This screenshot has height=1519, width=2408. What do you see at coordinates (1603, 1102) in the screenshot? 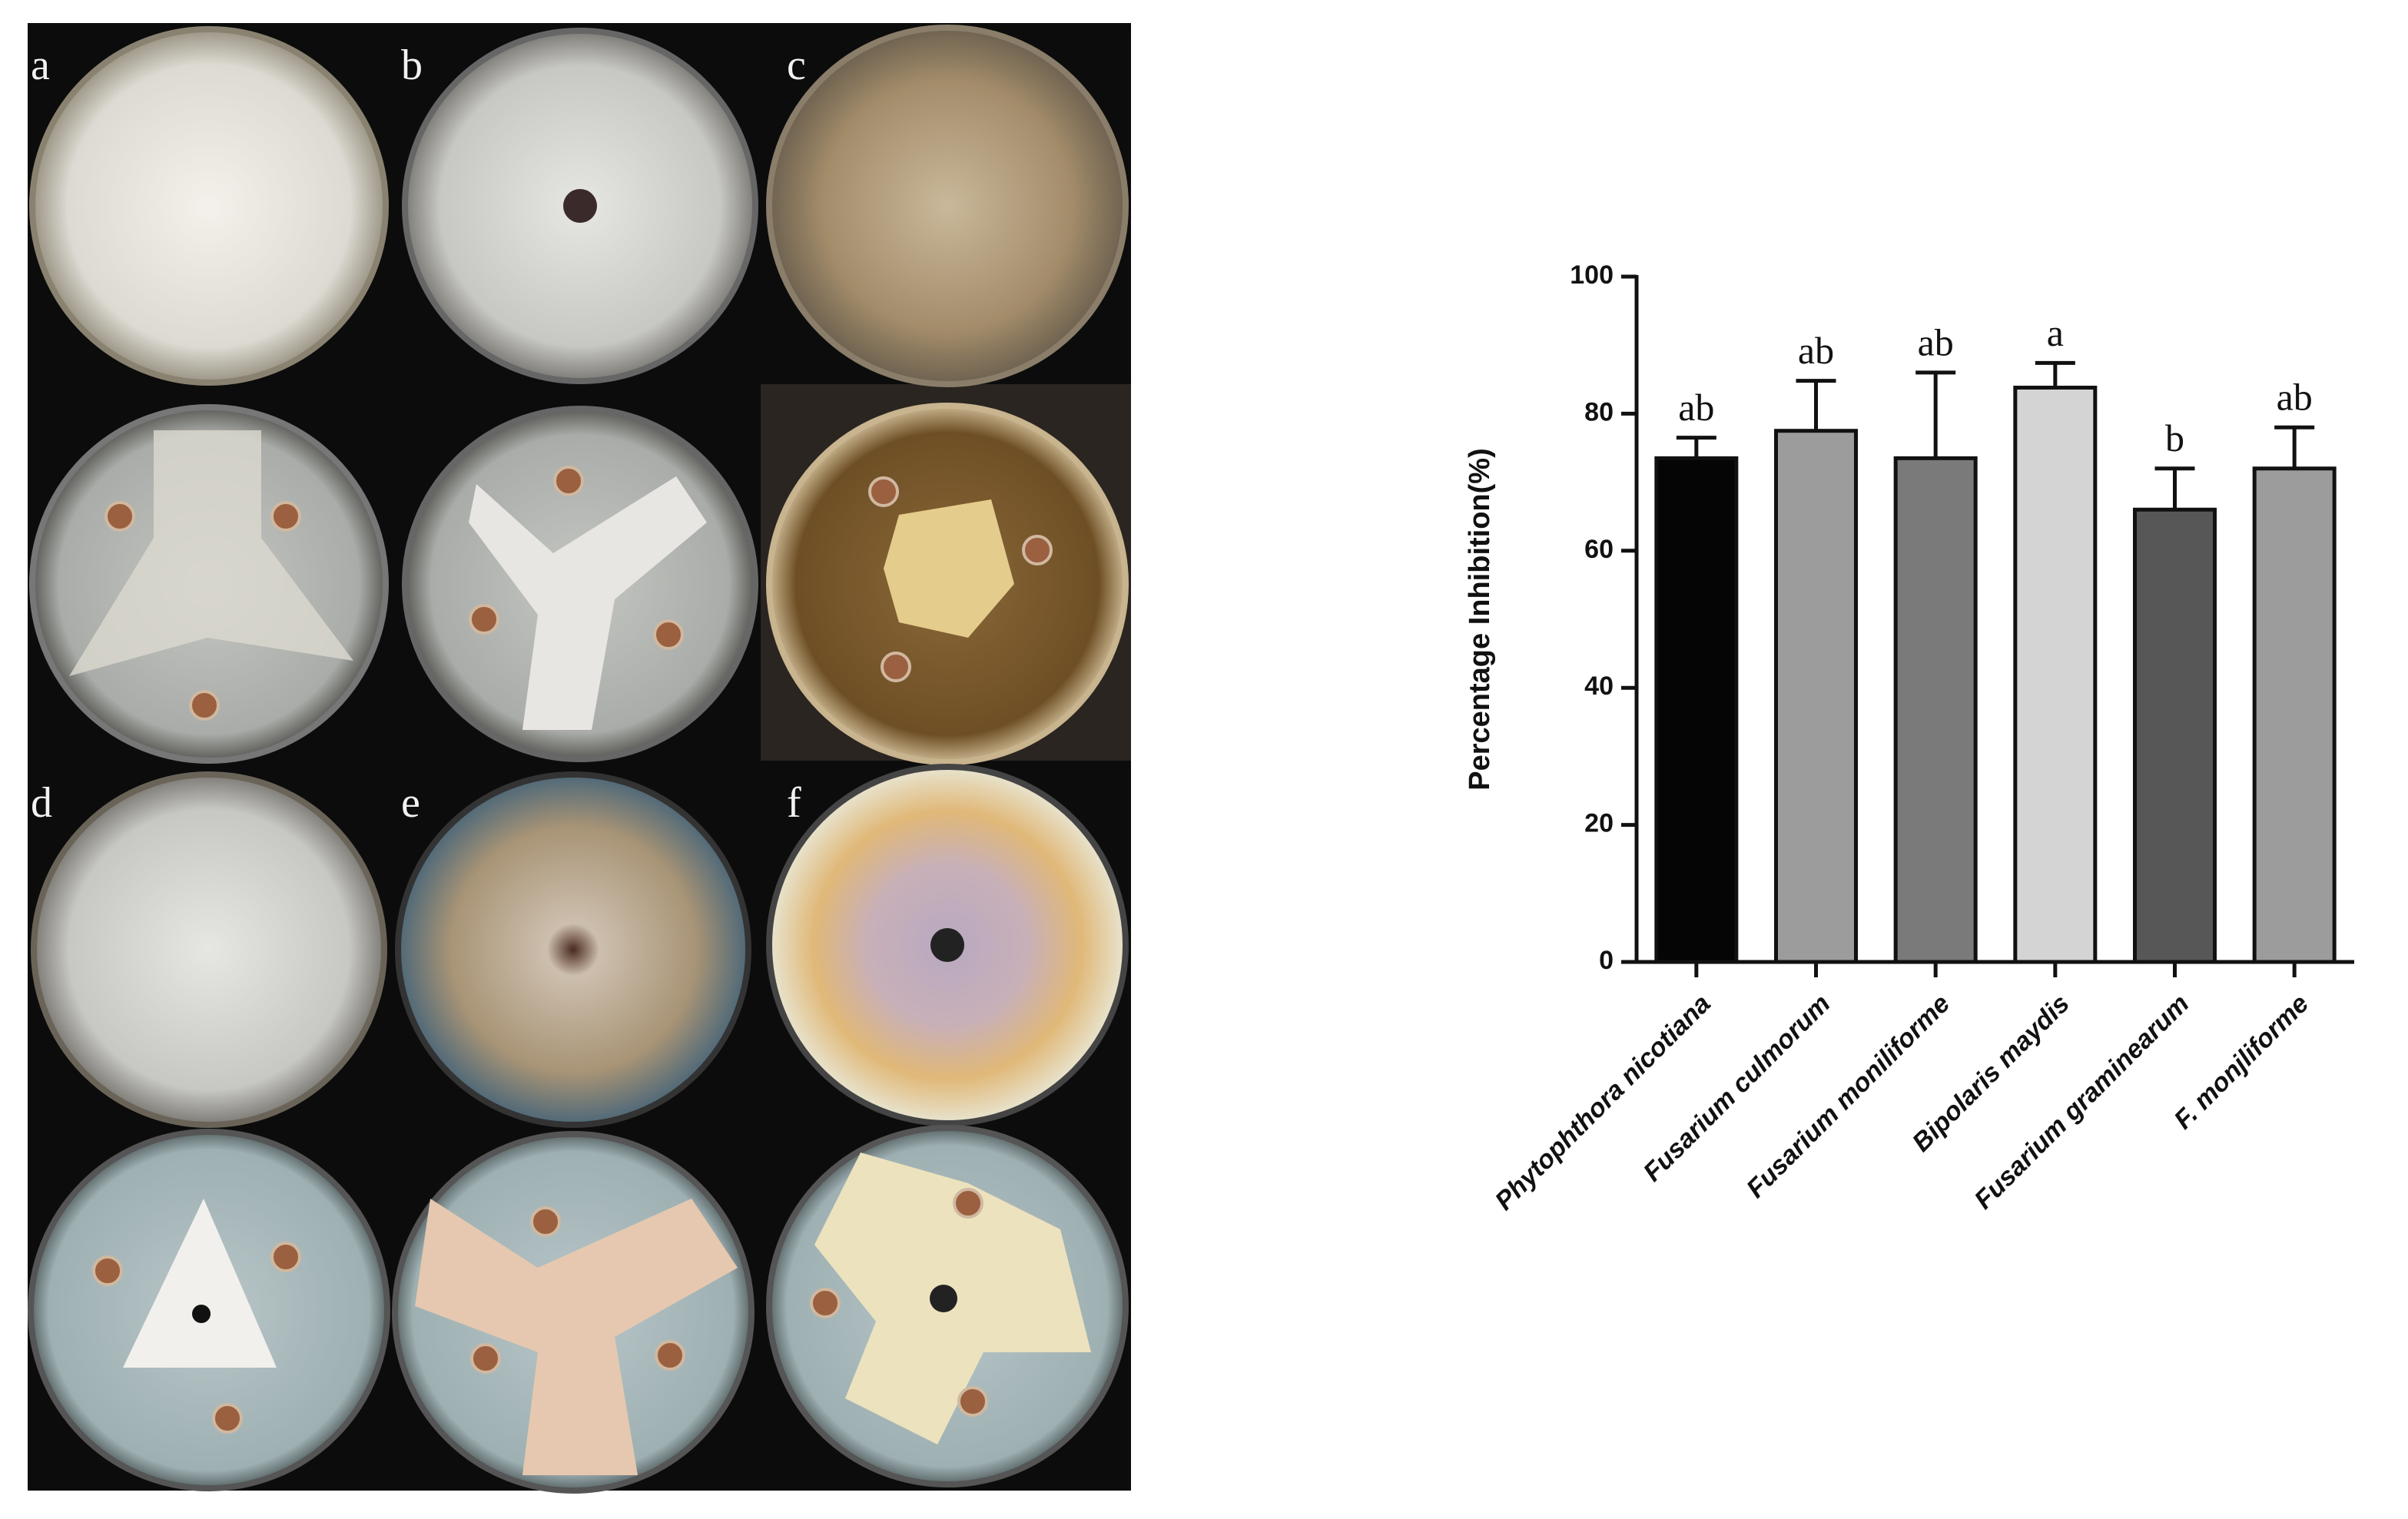
I see `x-tick-label: Phytophthora nicotiana` at bounding box center [1603, 1102].